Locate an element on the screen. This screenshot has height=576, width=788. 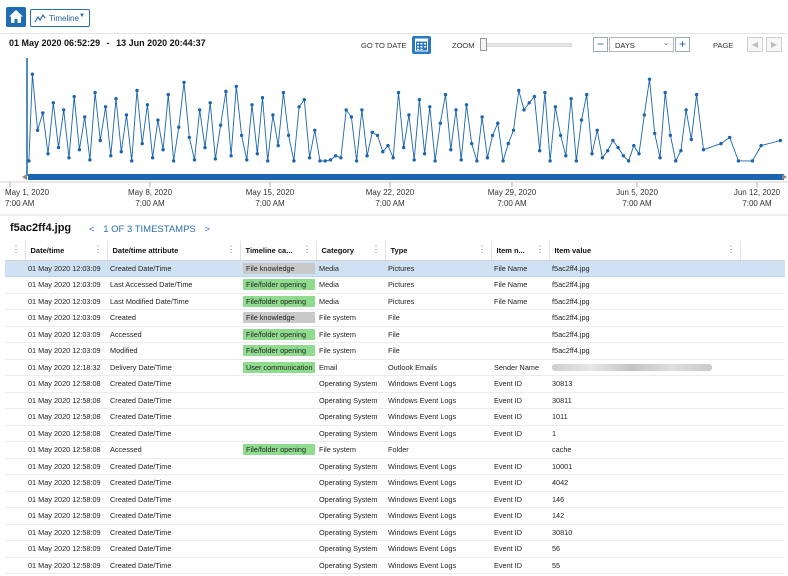
column-header-category: Category ⋮ is located at coordinates (351, 251).